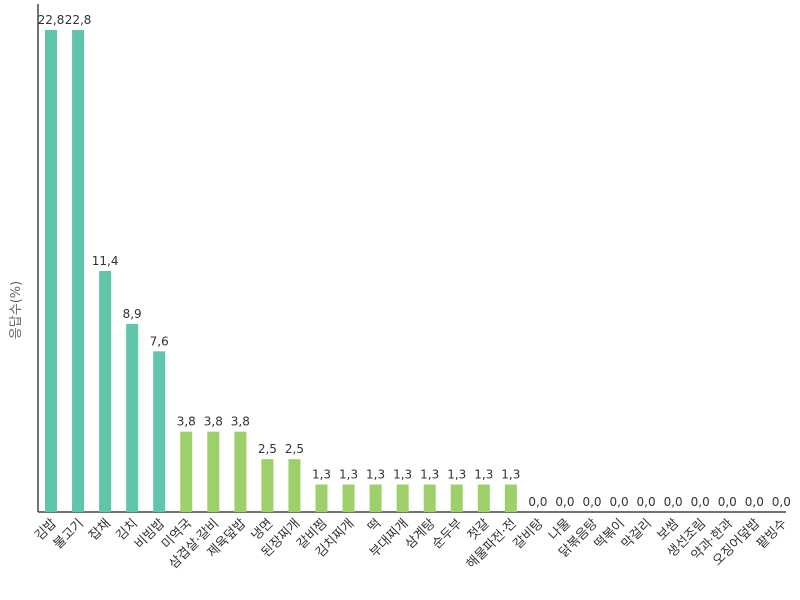  I want to click on x-tick-label: 떡, so click(374, 525).